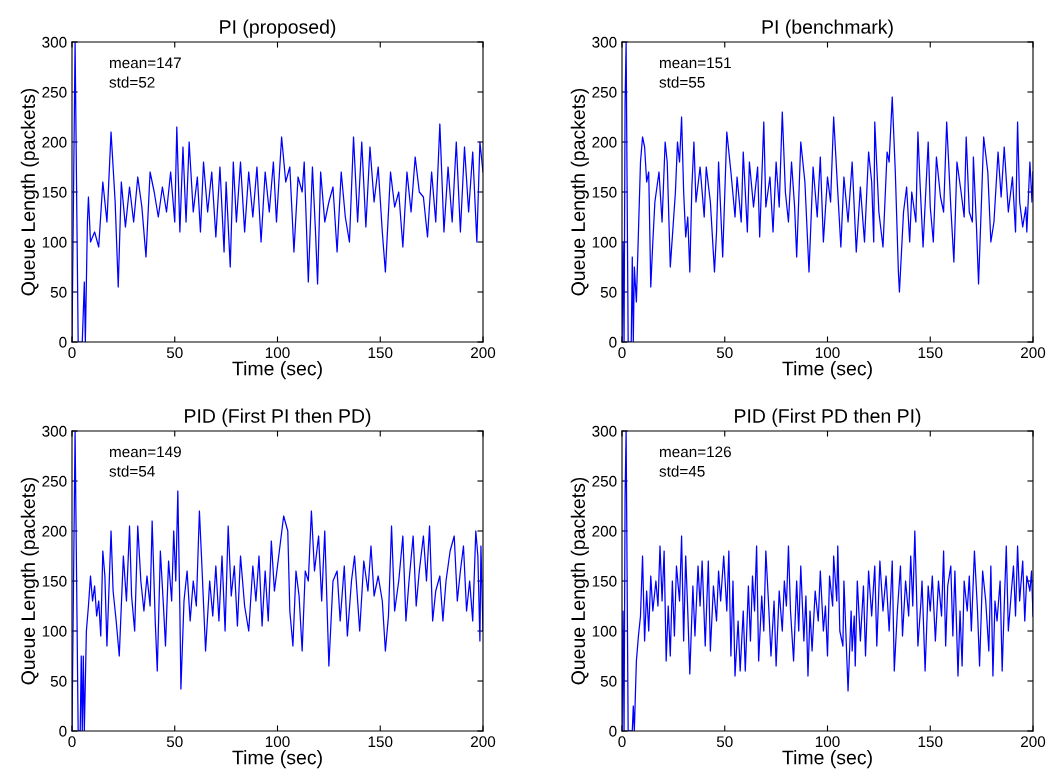 Image resolution: width=1054 pixels, height=780 pixels. What do you see at coordinates (695, 452) in the screenshot?
I see `annotation: mean=126` at bounding box center [695, 452].